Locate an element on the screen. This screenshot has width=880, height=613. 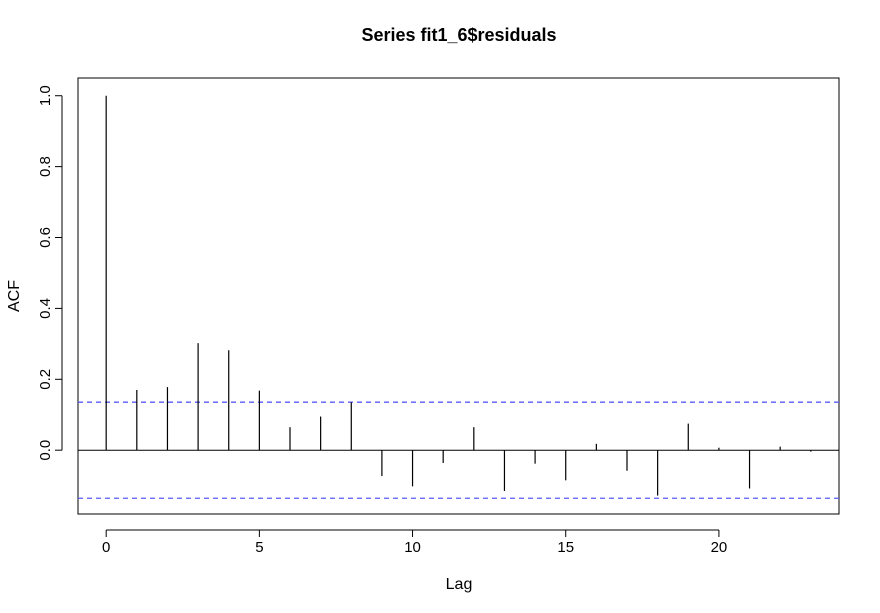
x-axis: 0 5 10 15 20 is located at coordinates (415, 542).